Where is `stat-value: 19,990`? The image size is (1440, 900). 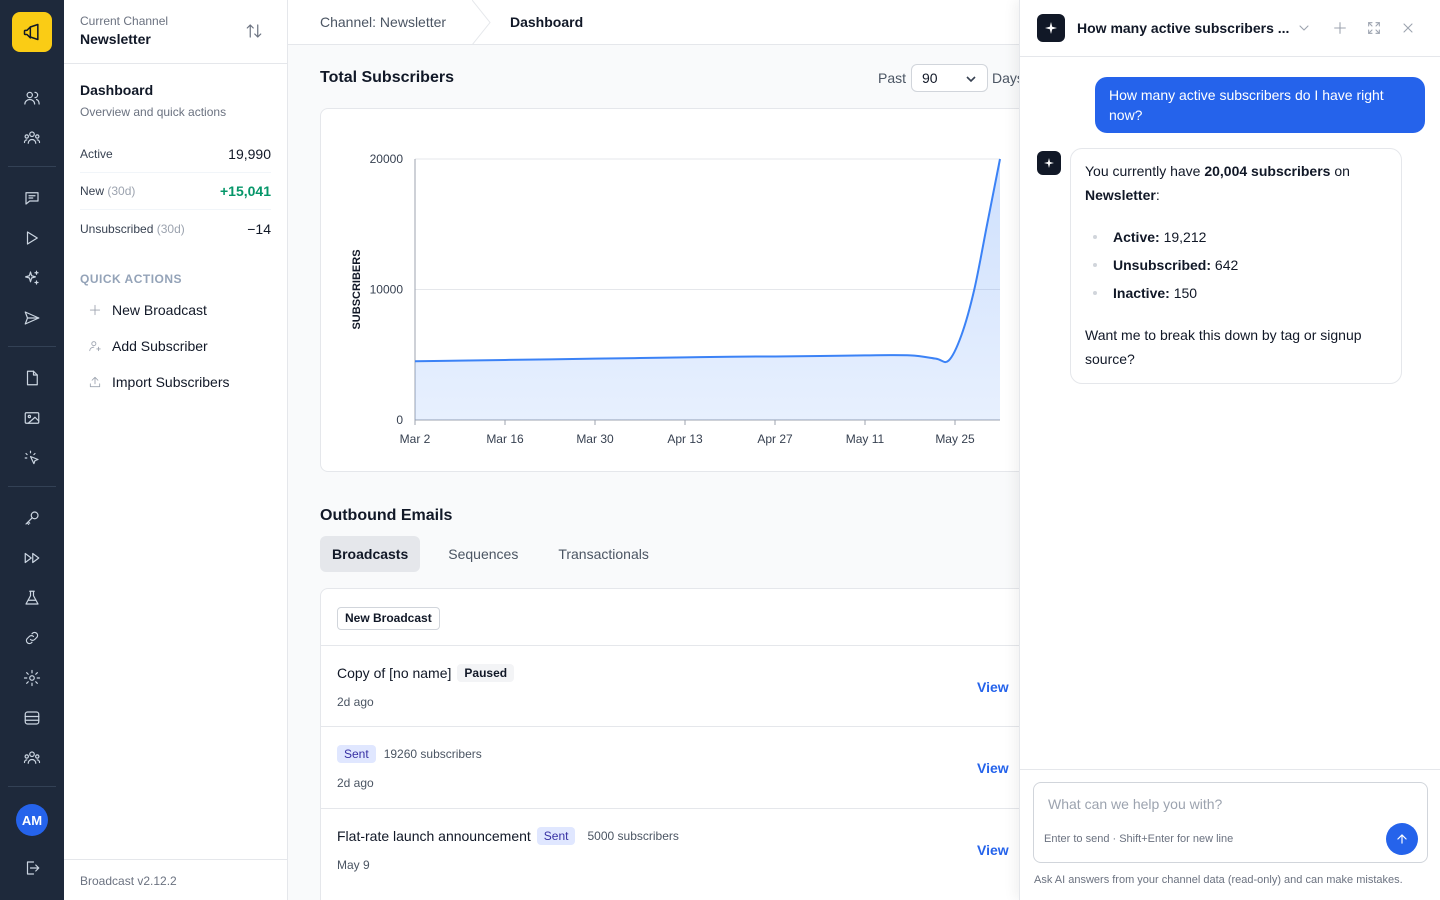 stat-value: 19,990 is located at coordinates (249, 154).